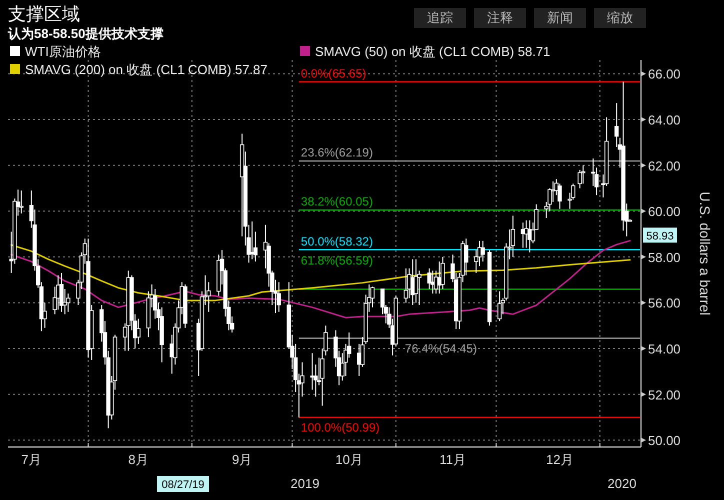 This screenshot has width=724, height=500. Describe the element at coordinates (85, 33) in the screenshot. I see `chart-subtitle: 认为58-58.50提供技术支撑` at that location.